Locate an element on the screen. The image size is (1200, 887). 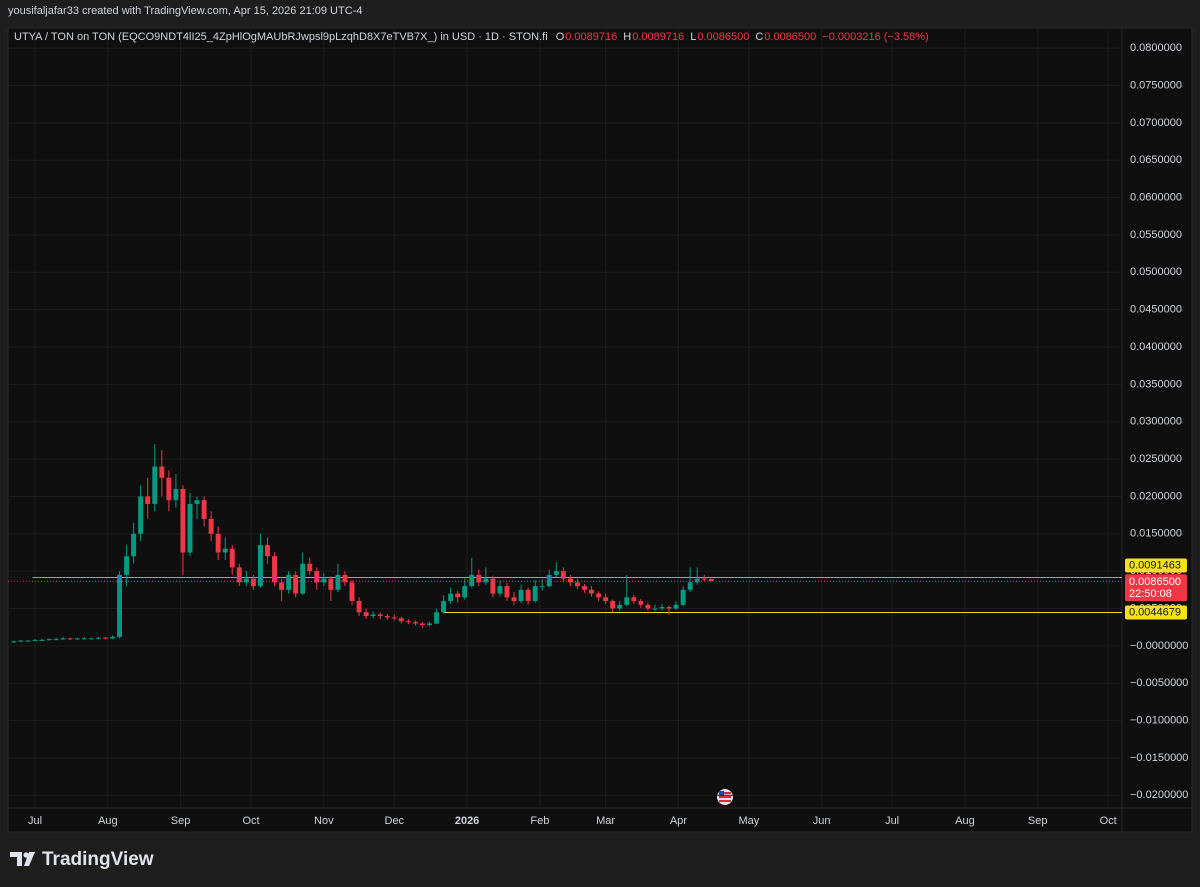
y-tick-label: 0.0700000 is located at coordinates (1156, 123).